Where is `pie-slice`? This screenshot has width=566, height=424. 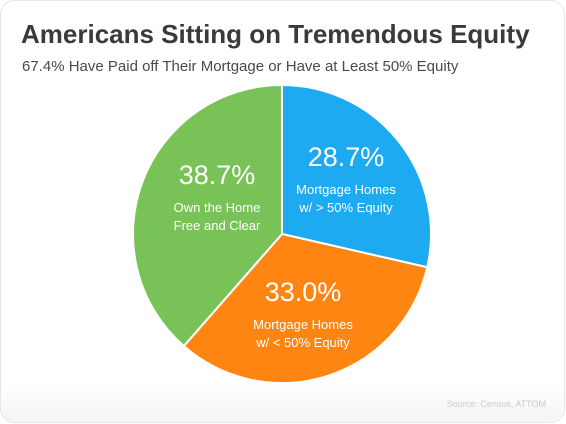 pie-slice is located at coordinates (356, 176).